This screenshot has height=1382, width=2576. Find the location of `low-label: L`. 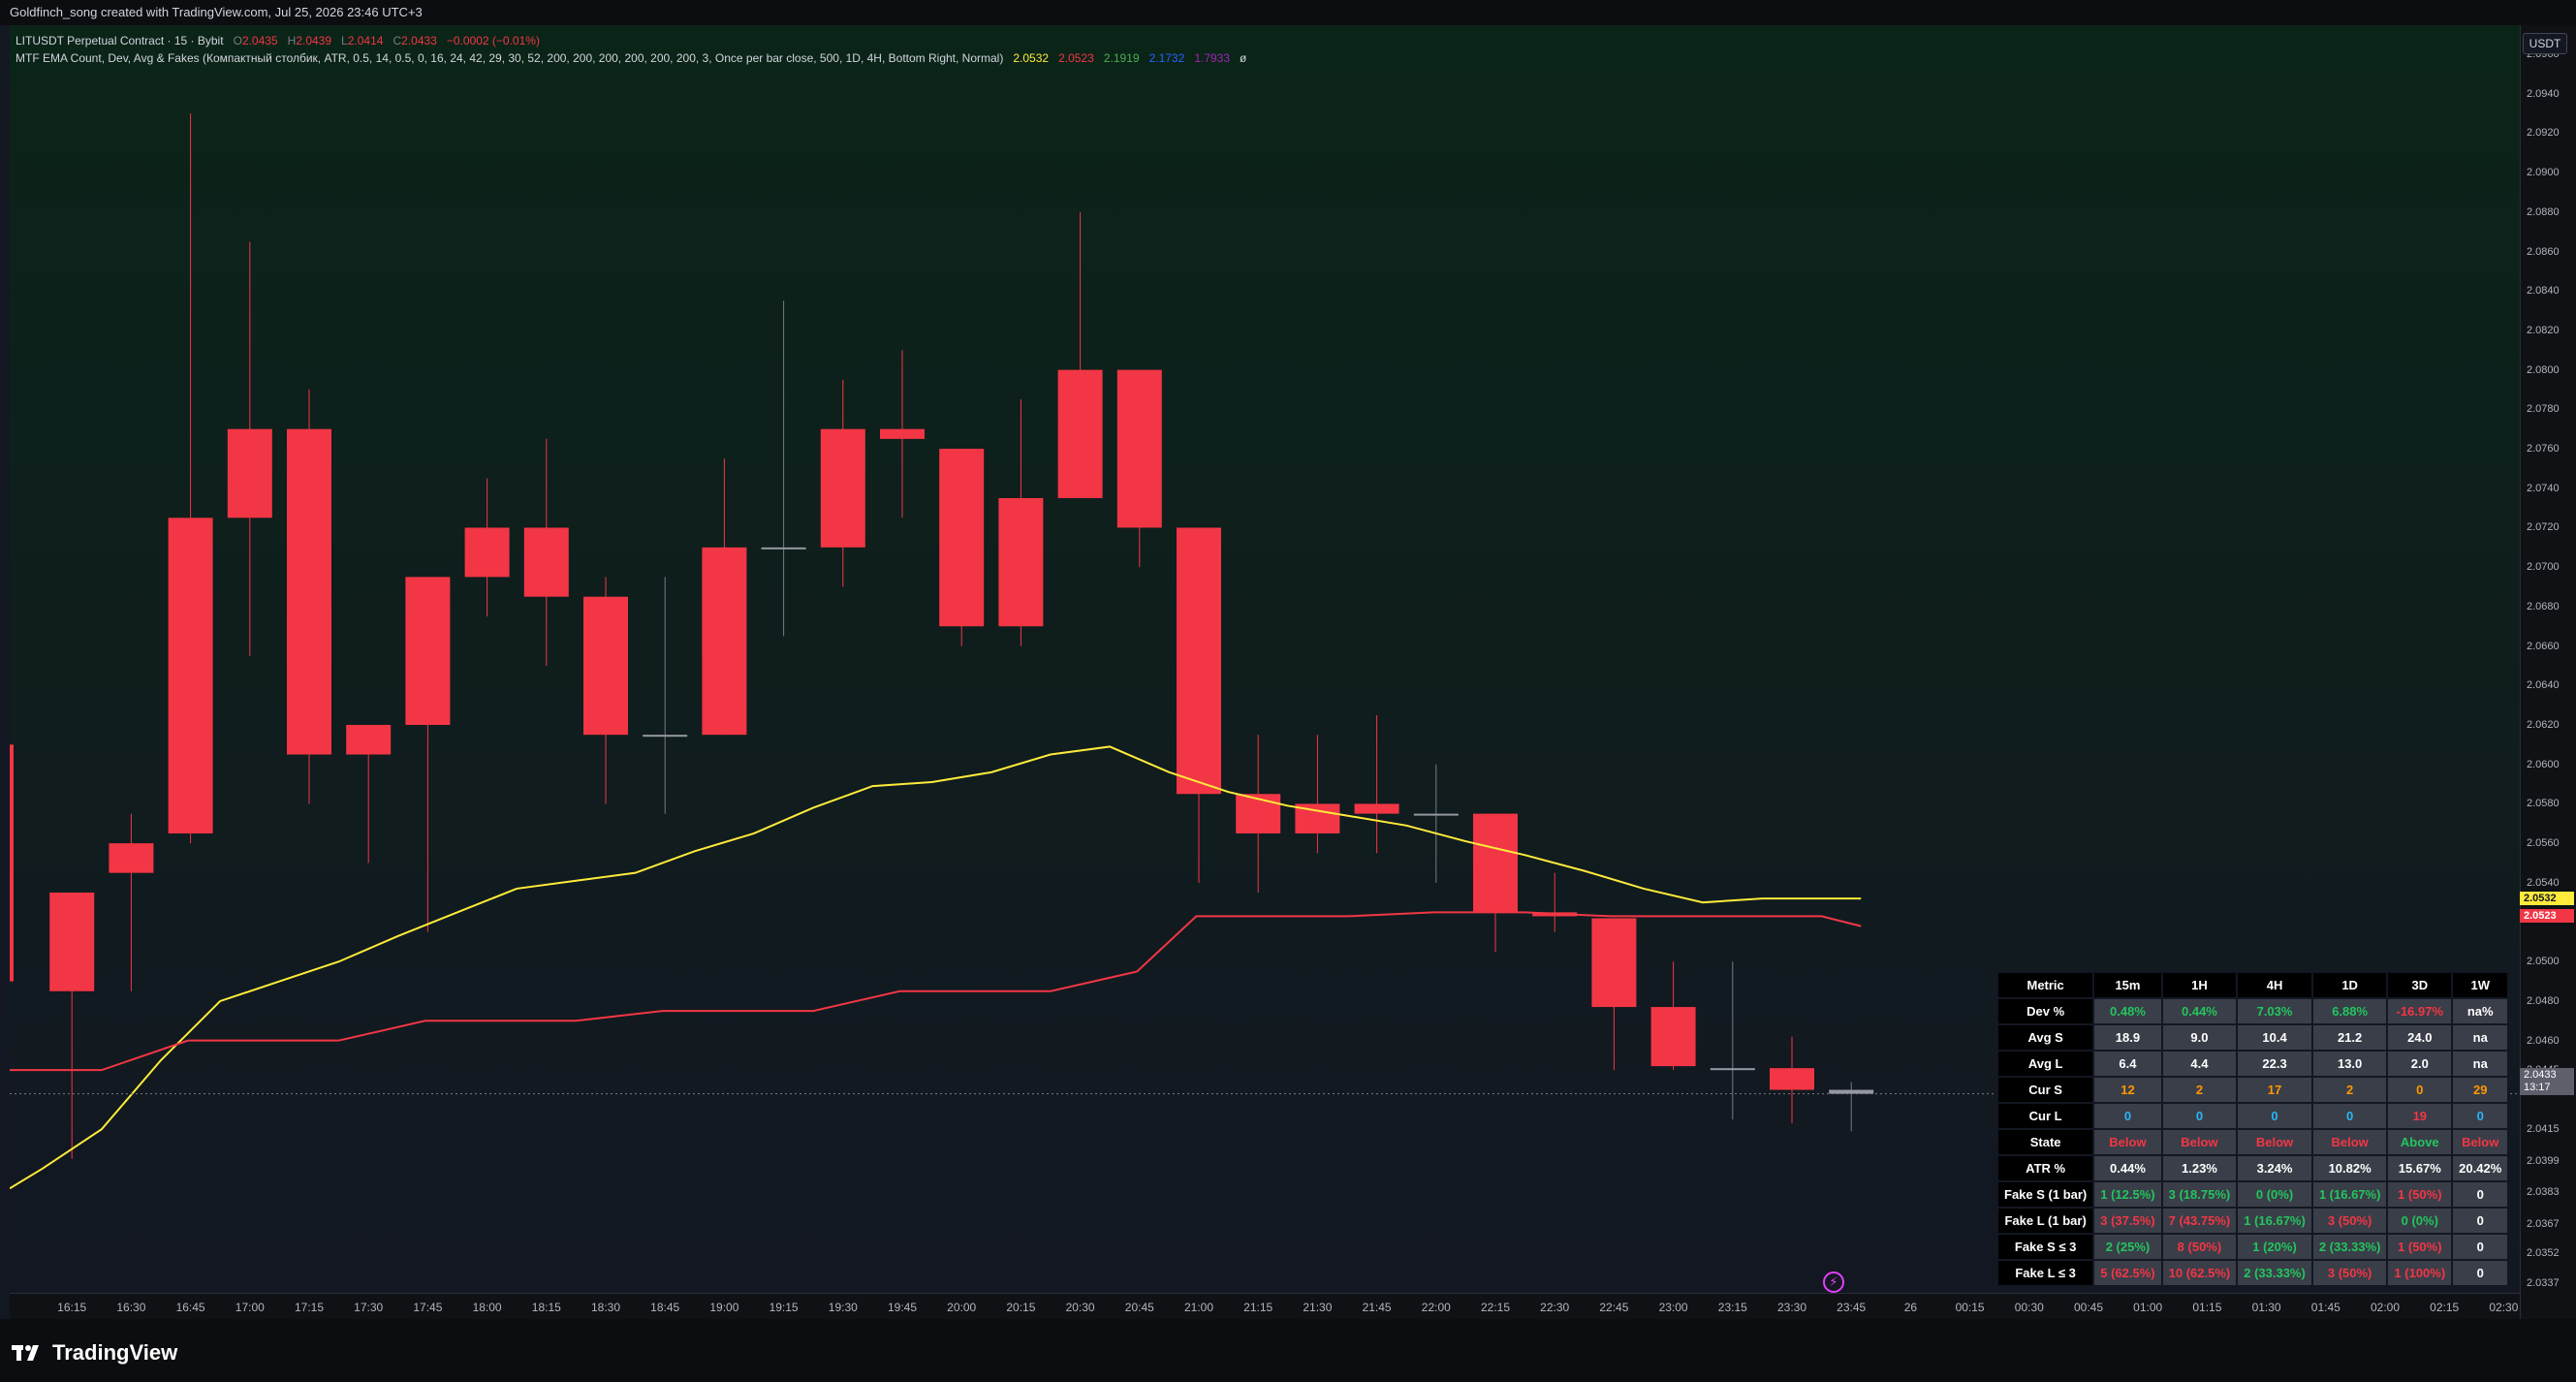

low-label: L is located at coordinates (344, 40).